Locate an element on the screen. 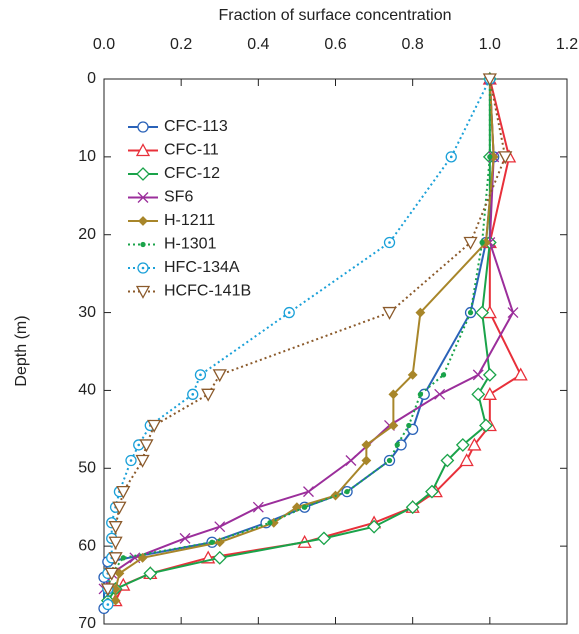 This screenshot has width=579, height=634. x-tick-label: 0.0 is located at coordinates (104, 44).